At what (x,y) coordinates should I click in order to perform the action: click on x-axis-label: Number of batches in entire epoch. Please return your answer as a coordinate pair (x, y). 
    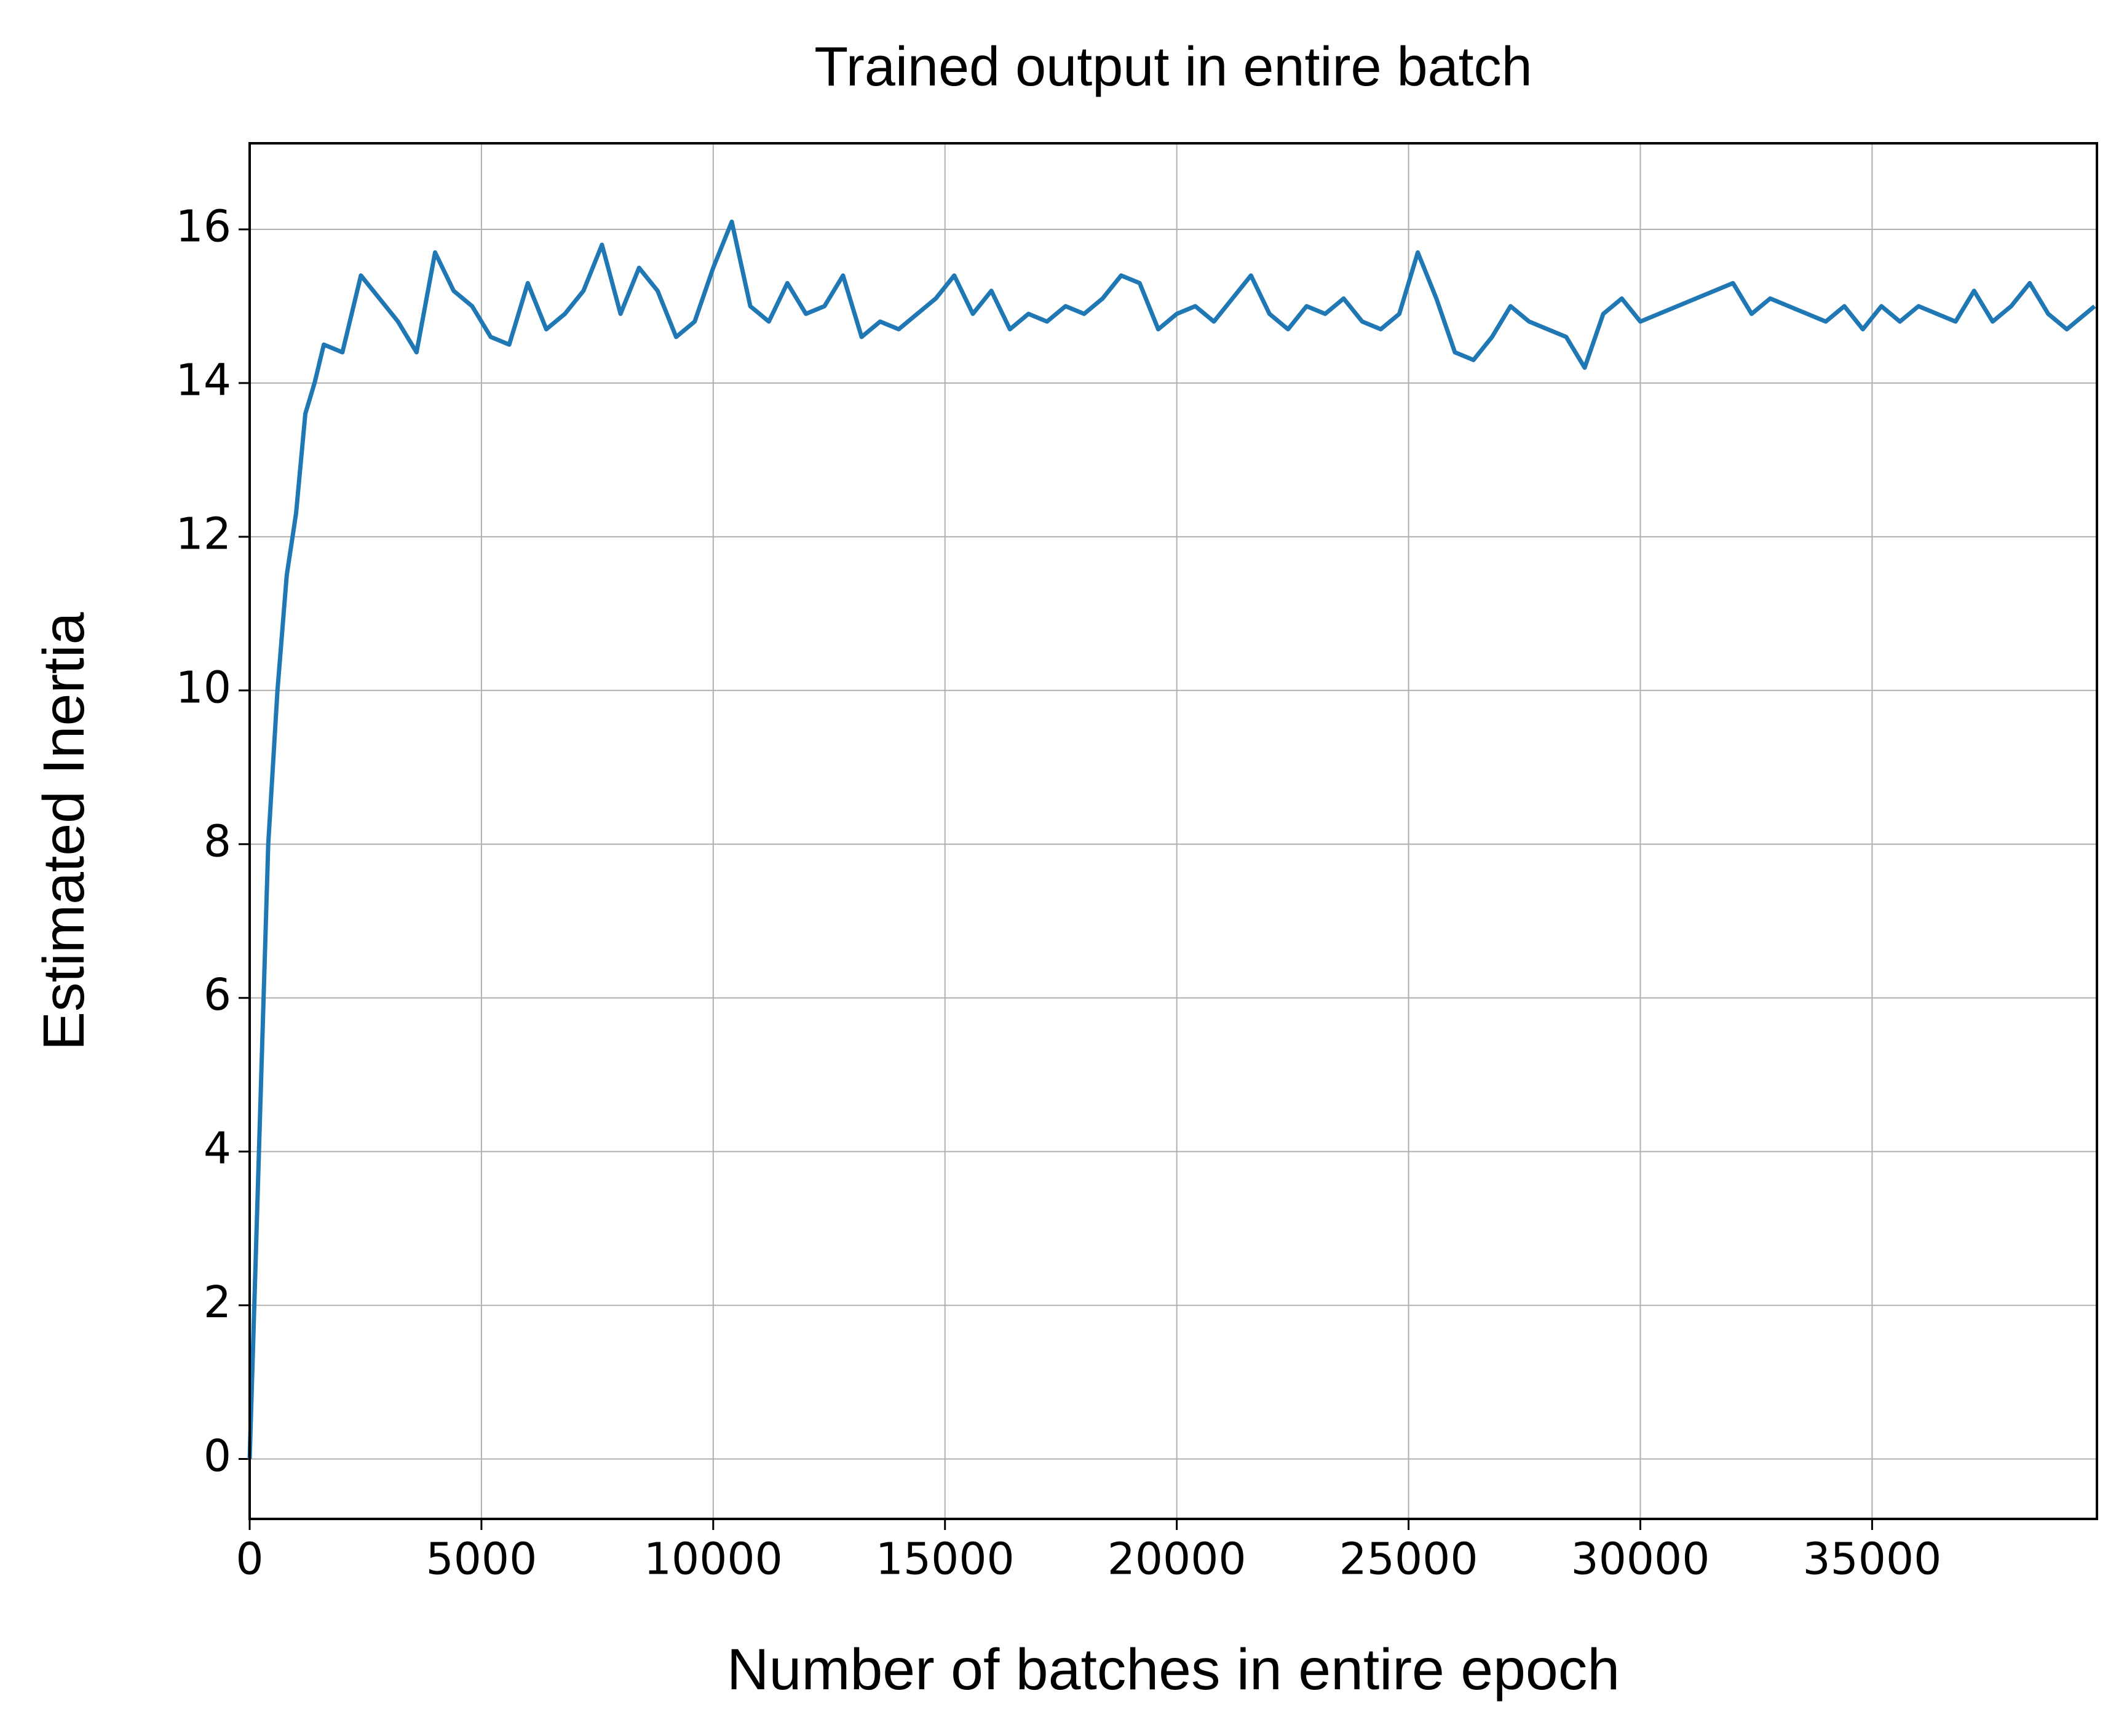
    Looking at the image, I should click on (1173, 1669).